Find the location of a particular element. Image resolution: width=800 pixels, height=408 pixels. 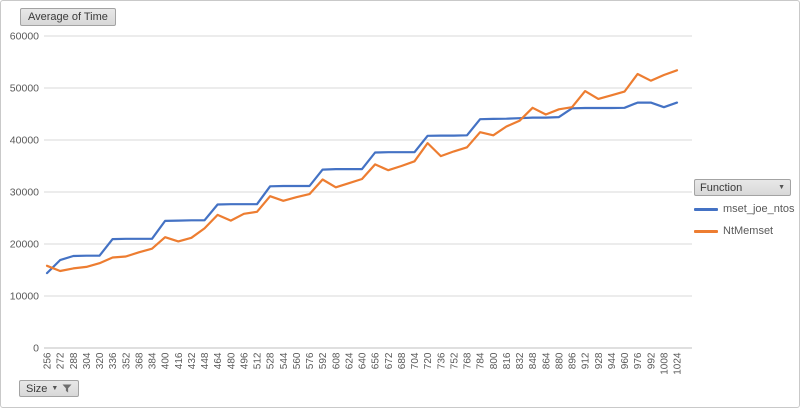

legend-field-button: Function ▼ is located at coordinates (742, 187).